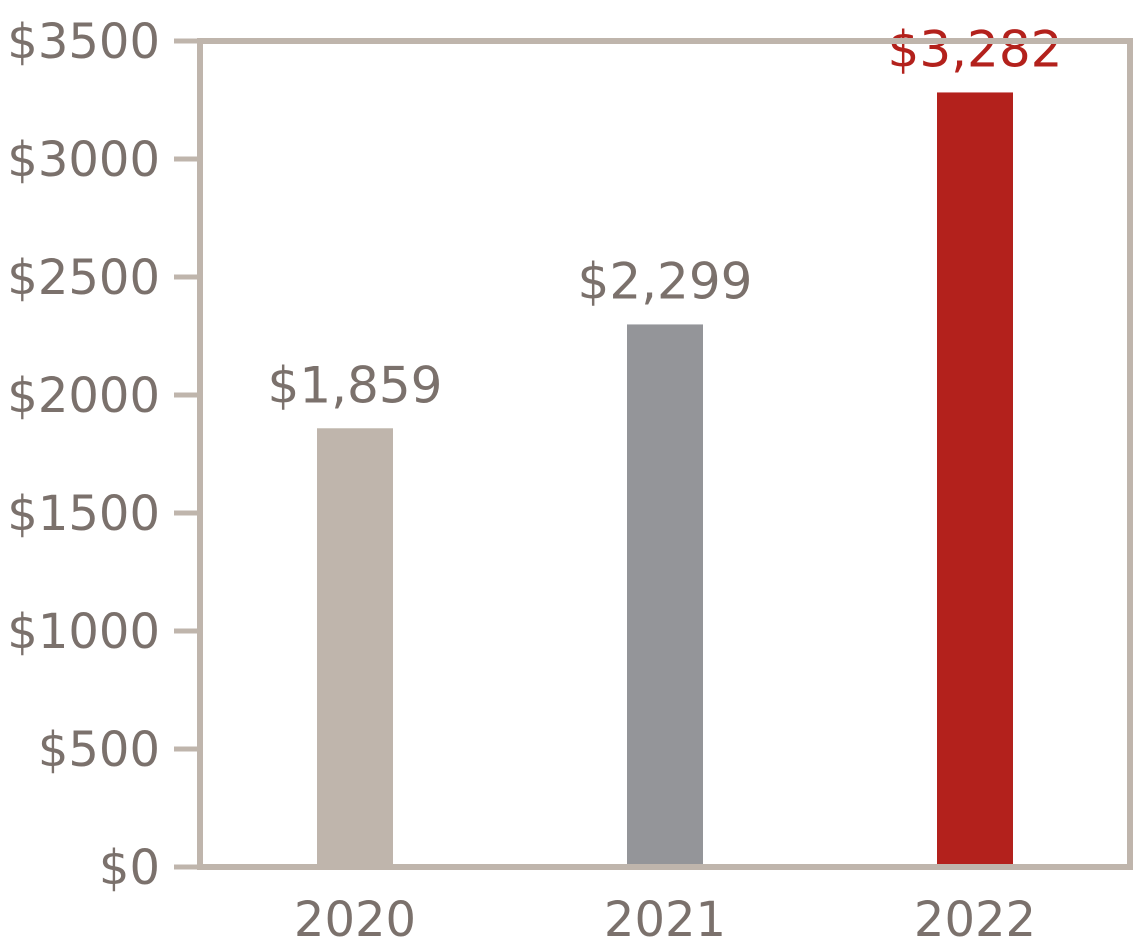 The height and width of the screenshot is (952, 1138). I want to click on y-tick-label: $1500, so click(83, 514).